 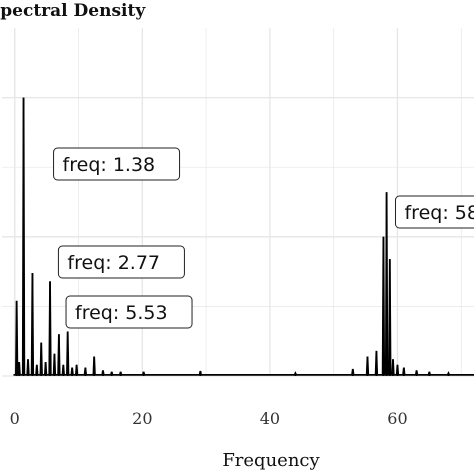 What do you see at coordinates (271, 460) in the screenshot?
I see `x-axis-title: Frequency` at bounding box center [271, 460].